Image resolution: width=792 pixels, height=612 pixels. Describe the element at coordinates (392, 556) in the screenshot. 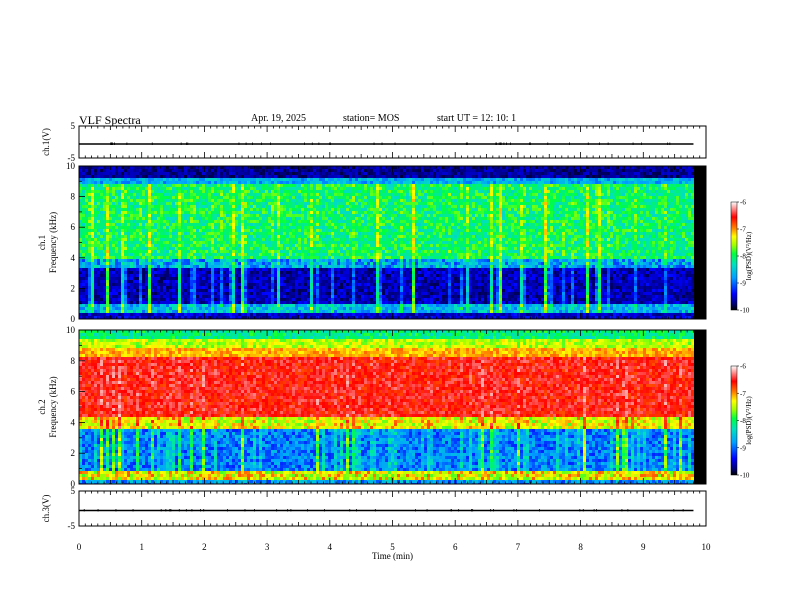

I see `time-axis-label: Time (min)` at that location.